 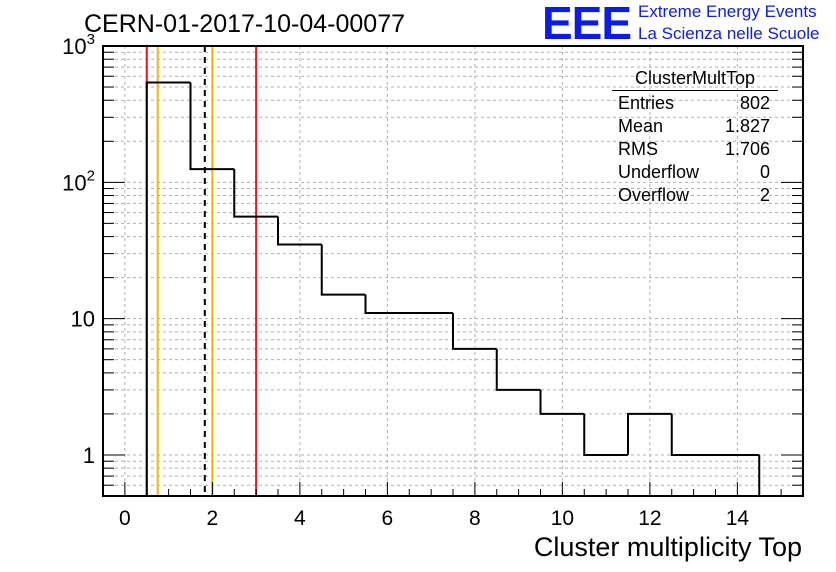 I want to click on x-tick-label: 4, so click(x=300, y=518).